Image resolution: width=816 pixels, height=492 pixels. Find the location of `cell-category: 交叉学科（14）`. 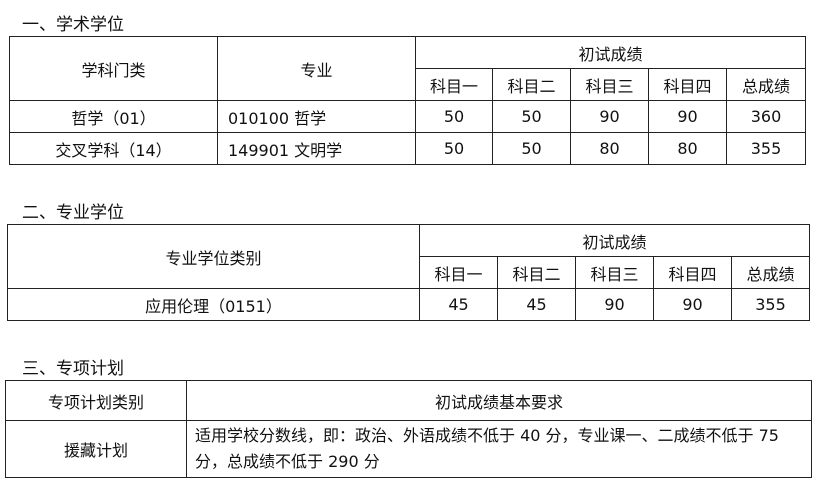

cell-category: 交叉学科（14） is located at coordinates (113, 148).